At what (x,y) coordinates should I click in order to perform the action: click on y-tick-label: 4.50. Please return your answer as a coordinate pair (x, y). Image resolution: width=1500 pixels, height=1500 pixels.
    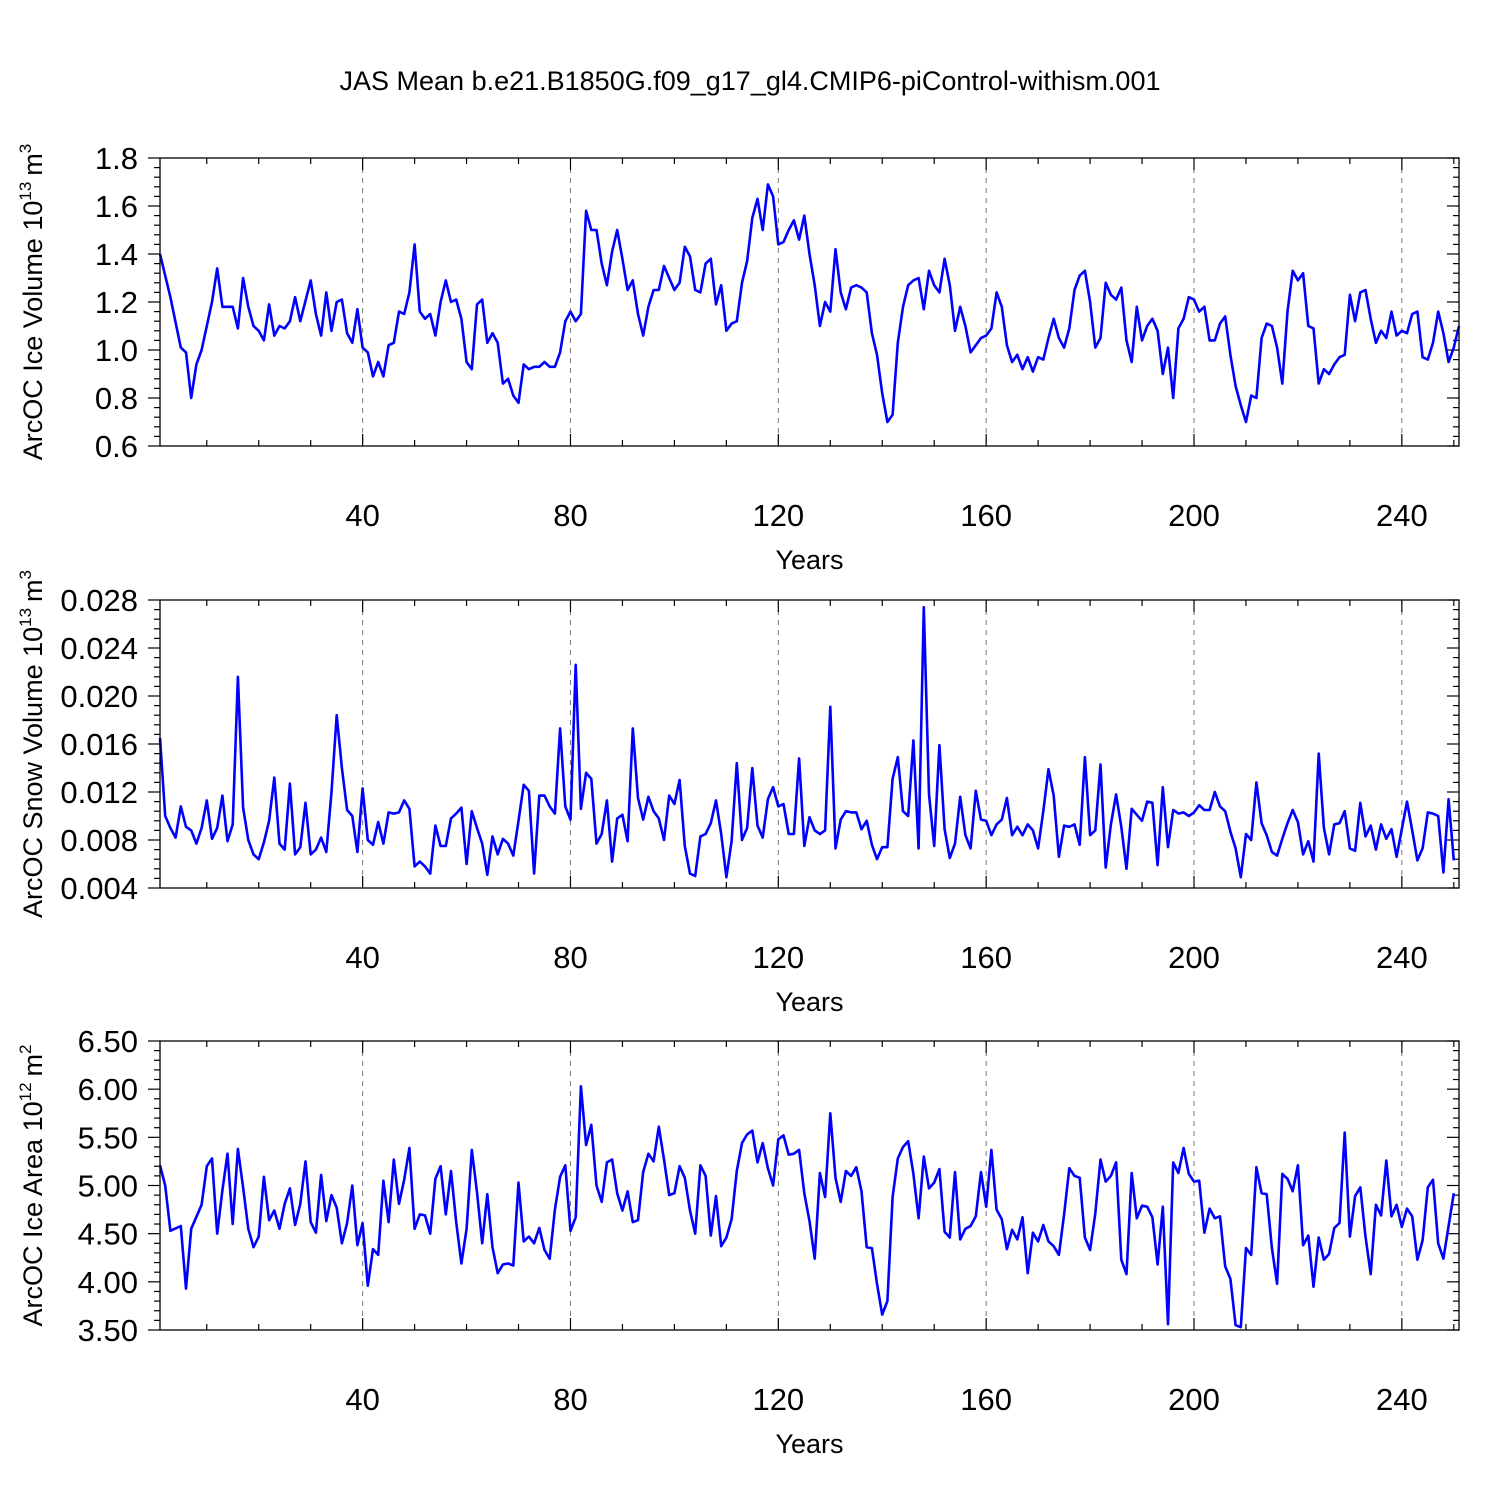
    Looking at the image, I should click on (108, 1234).